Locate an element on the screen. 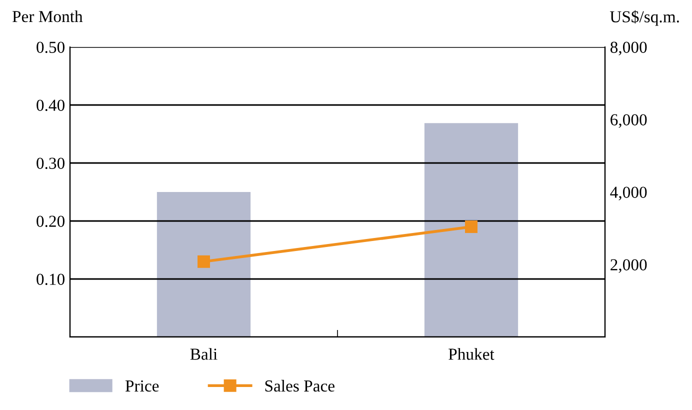 This screenshot has height=410, width=692. y-axis-title: Per Month is located at coordinates (47, 16).